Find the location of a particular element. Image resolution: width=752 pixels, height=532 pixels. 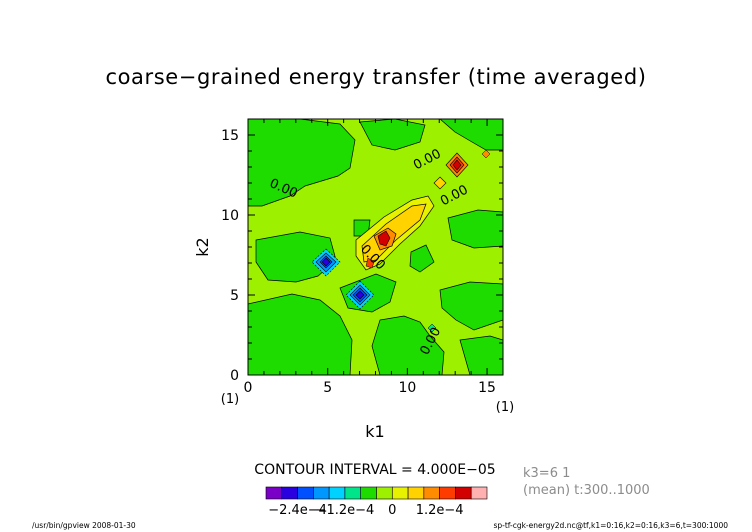

blob-cyan is located at coordinates (432, 328).